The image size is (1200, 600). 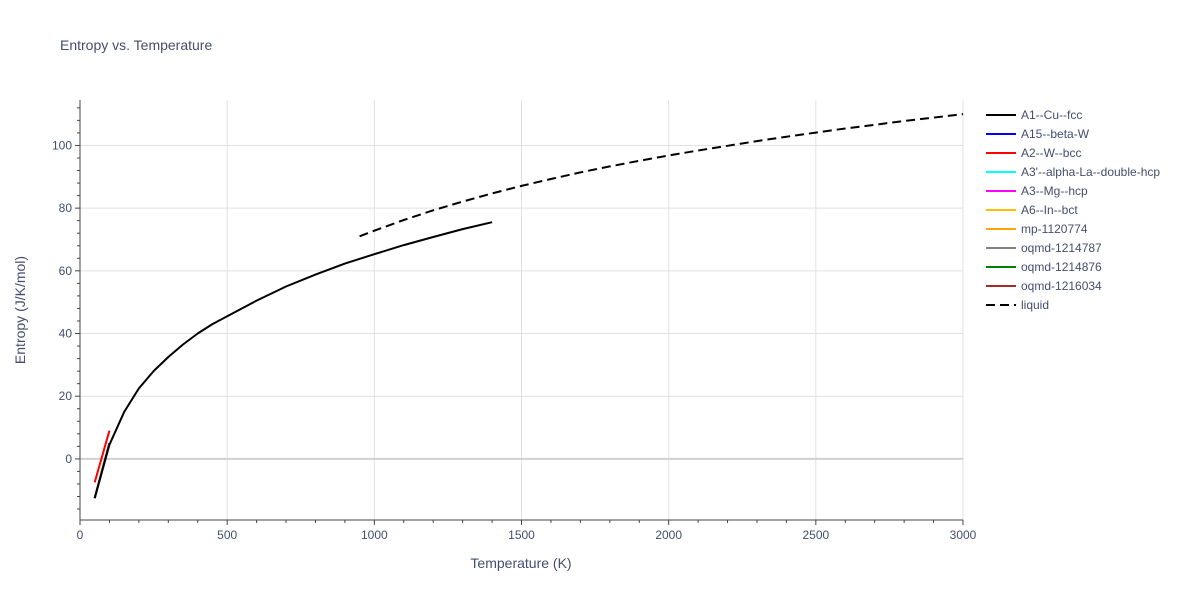 I want to click on legend-item: oqmd-1216034, so click(x=1044, y=286).